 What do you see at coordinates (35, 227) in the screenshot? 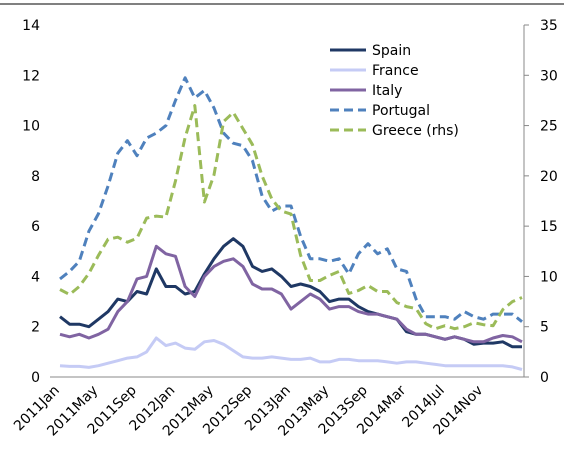
I see `y-tick-label: 6` at bounding box center [35, 227].